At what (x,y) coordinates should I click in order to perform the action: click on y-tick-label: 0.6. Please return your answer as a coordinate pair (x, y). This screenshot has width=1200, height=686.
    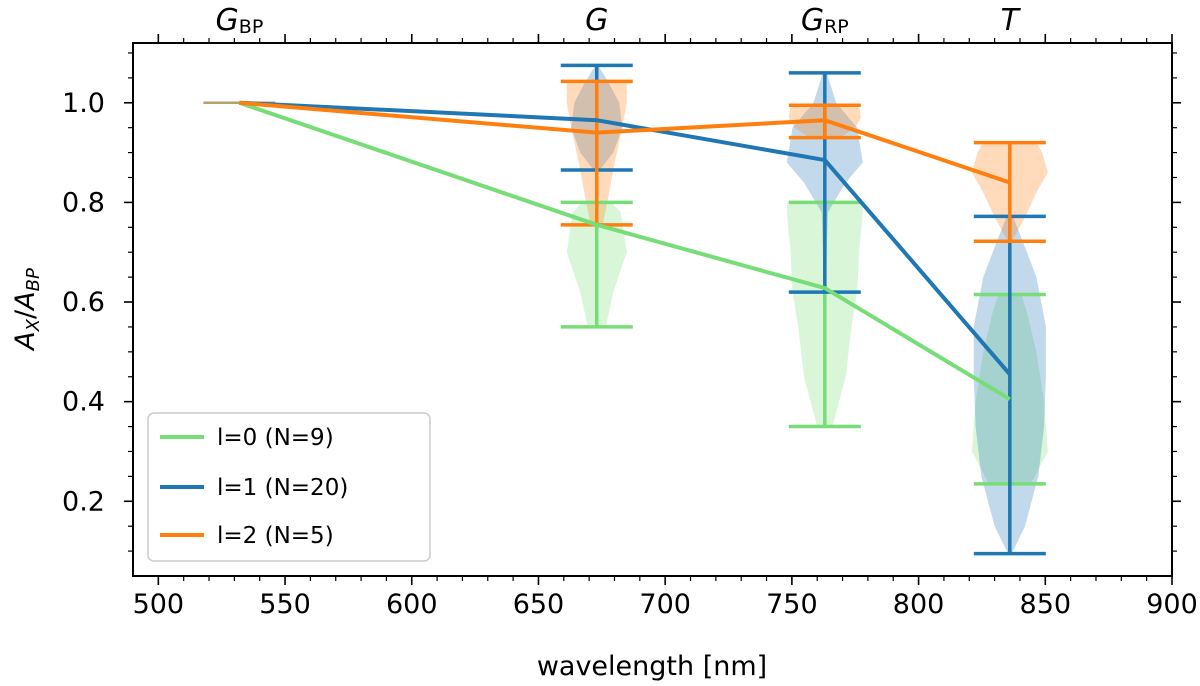
    Looking at the image, I should click on (83, 302).